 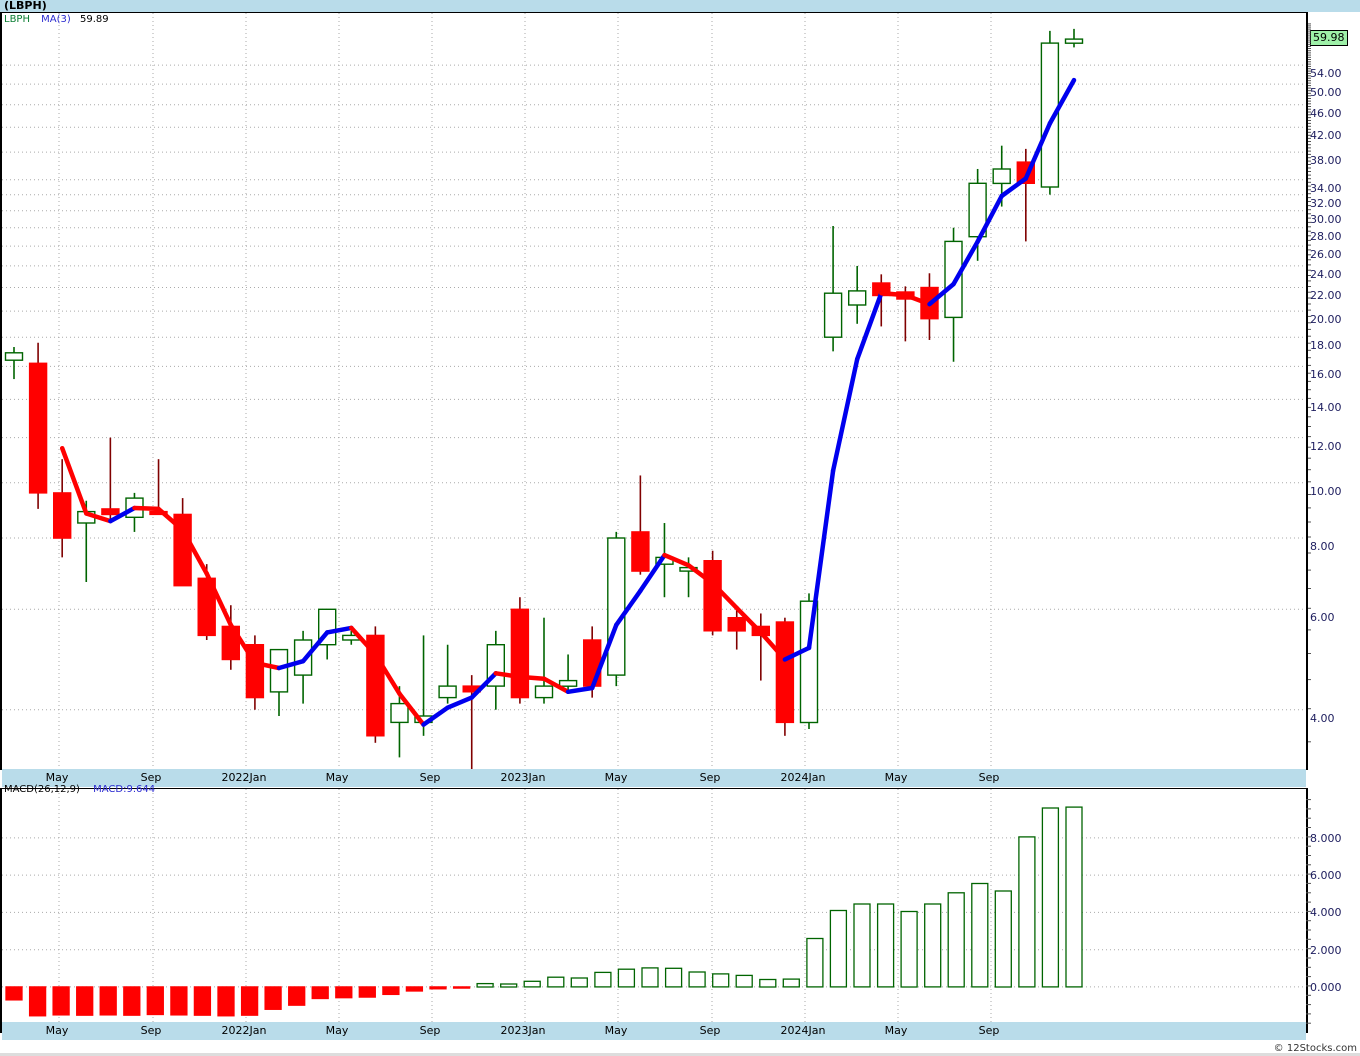 What do you see at coordinates (1326, 876) in the screenshot?
I see `macd-y-tick: 6.000` at bounding box center [1326, 876].